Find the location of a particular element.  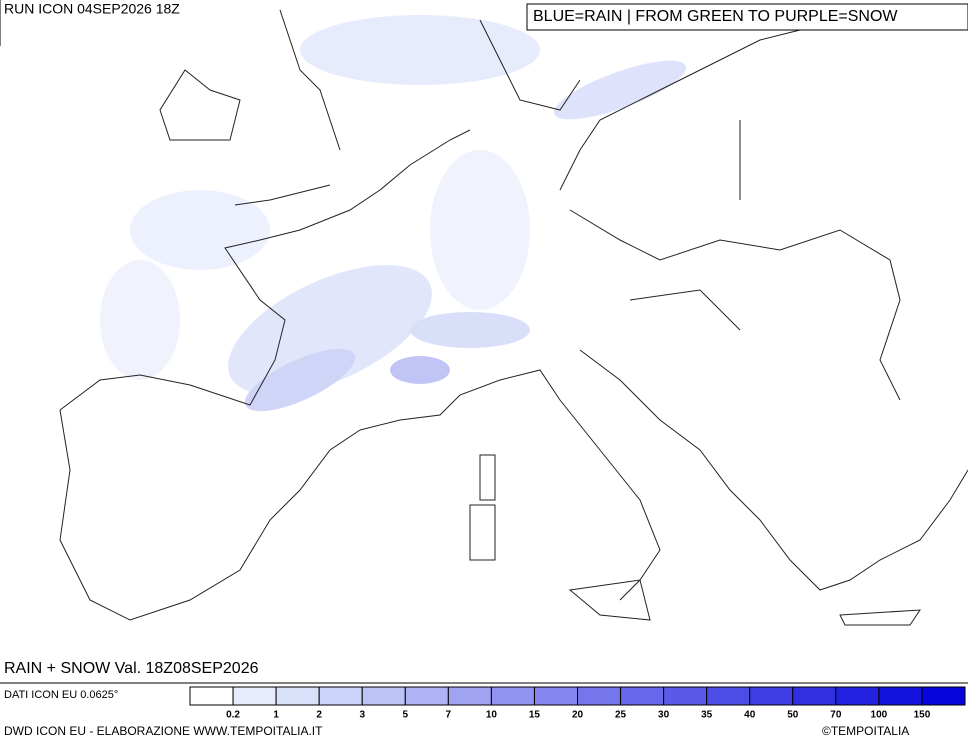

data-source: DATI ICON EU 0.0625° is located at coordinates (61, 695).